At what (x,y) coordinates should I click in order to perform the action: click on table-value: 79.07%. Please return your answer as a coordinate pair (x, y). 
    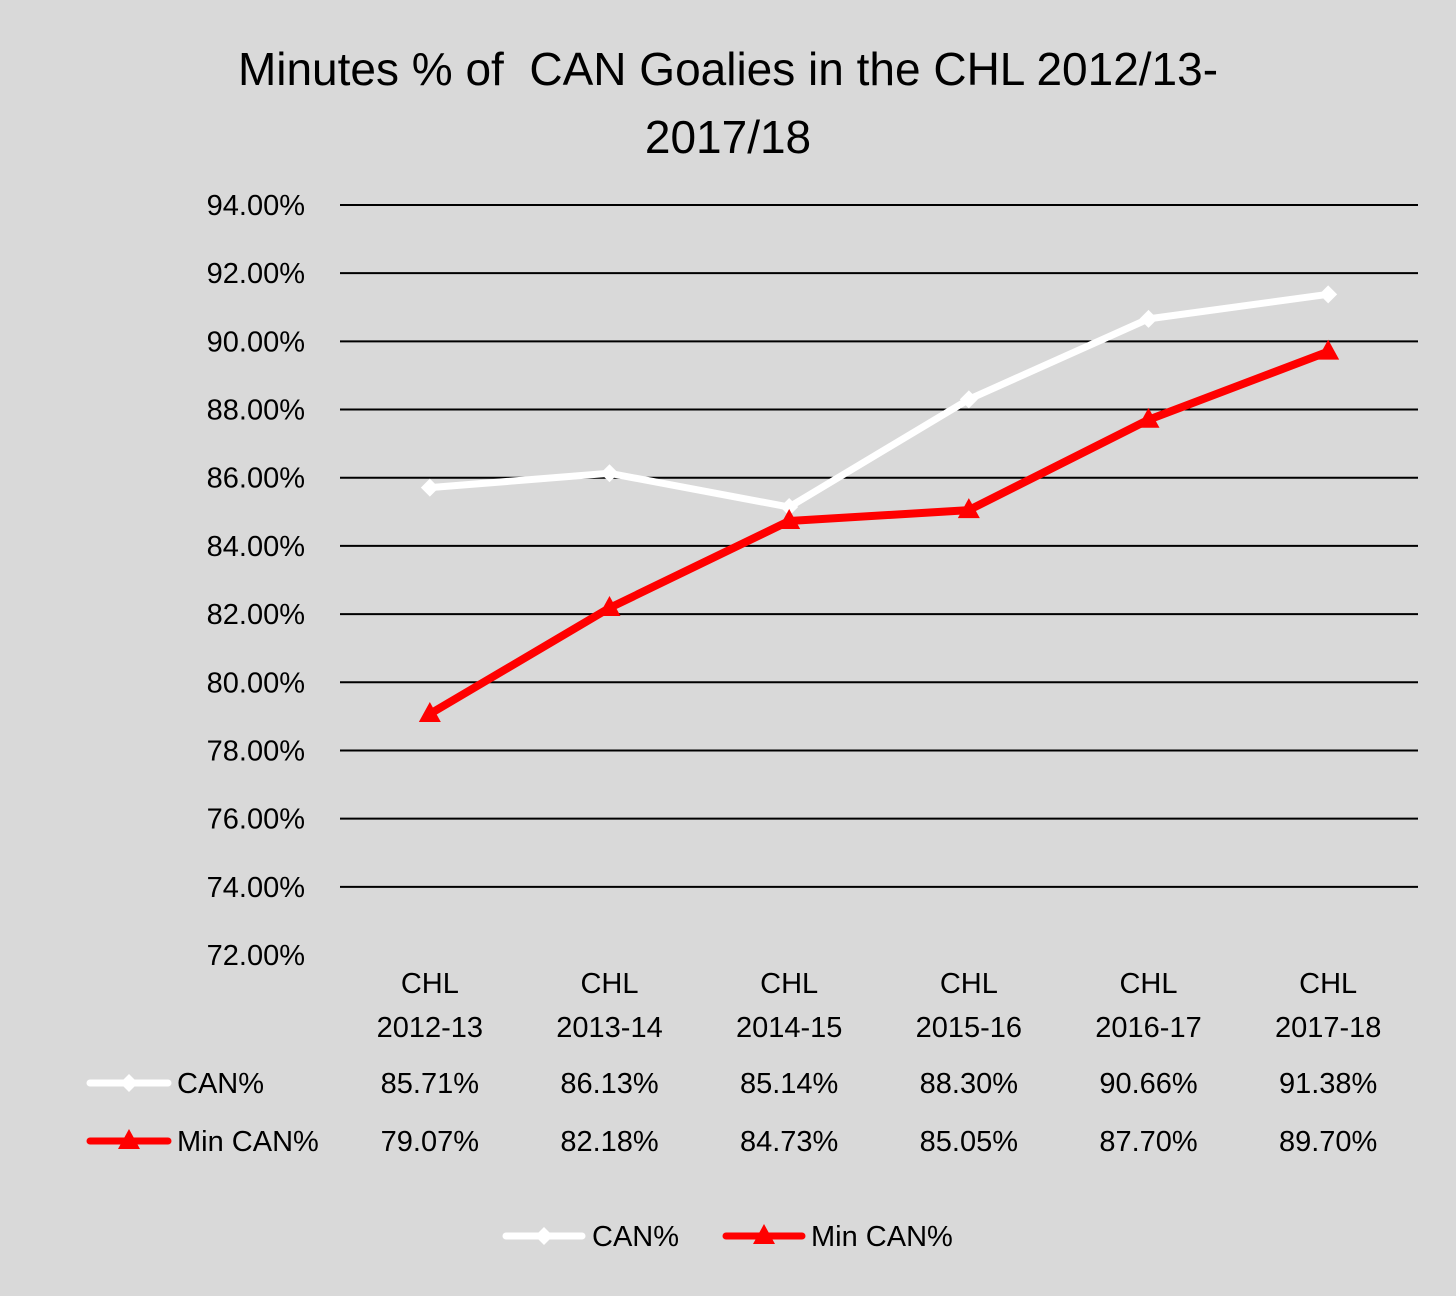
    Looking at the image, I should click on (430, 1142).